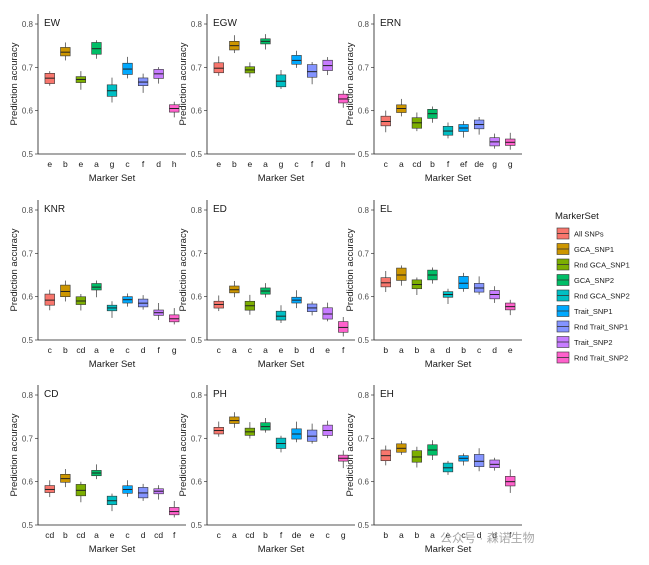 Image resolution: width=649 pixels, height=565 pixels. I want to click on box-rnd-trait-snp2: h, so click(343, 129).